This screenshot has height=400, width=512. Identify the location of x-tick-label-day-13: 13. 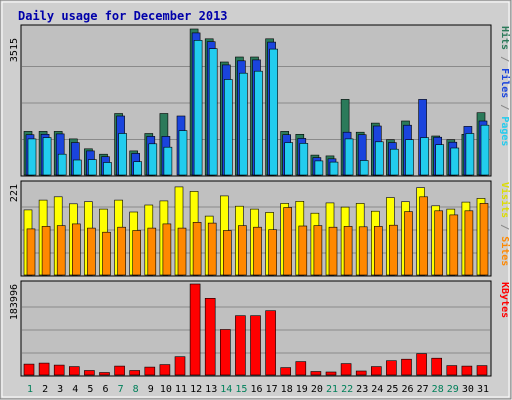
(211, 389).